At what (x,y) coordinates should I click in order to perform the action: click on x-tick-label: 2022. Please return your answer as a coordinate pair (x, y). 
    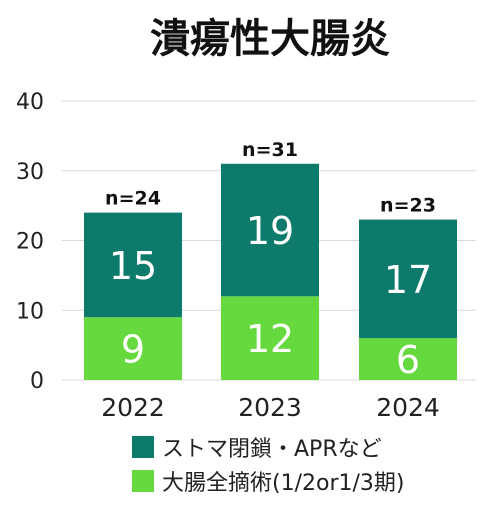
    Looking at the image, I should click on (133, 407).